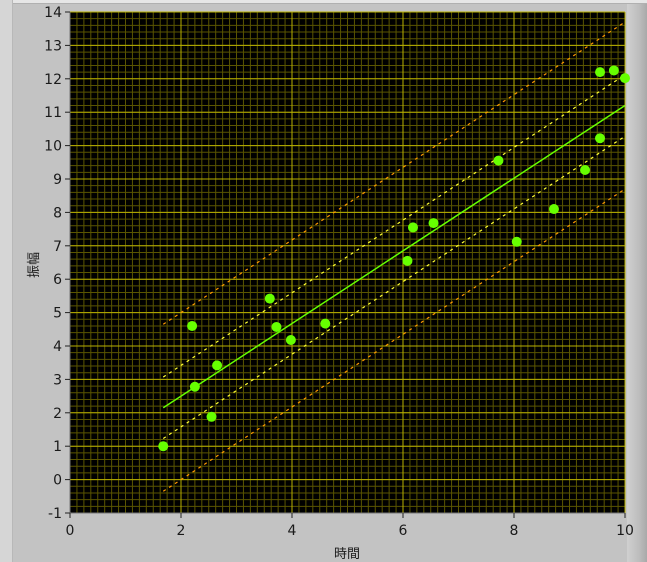 The image size is (647, 562). What do you see at coordinates (57, 314) in the screenshot?
I see `y-tick-label: 5` at bounding box center [57, 314].